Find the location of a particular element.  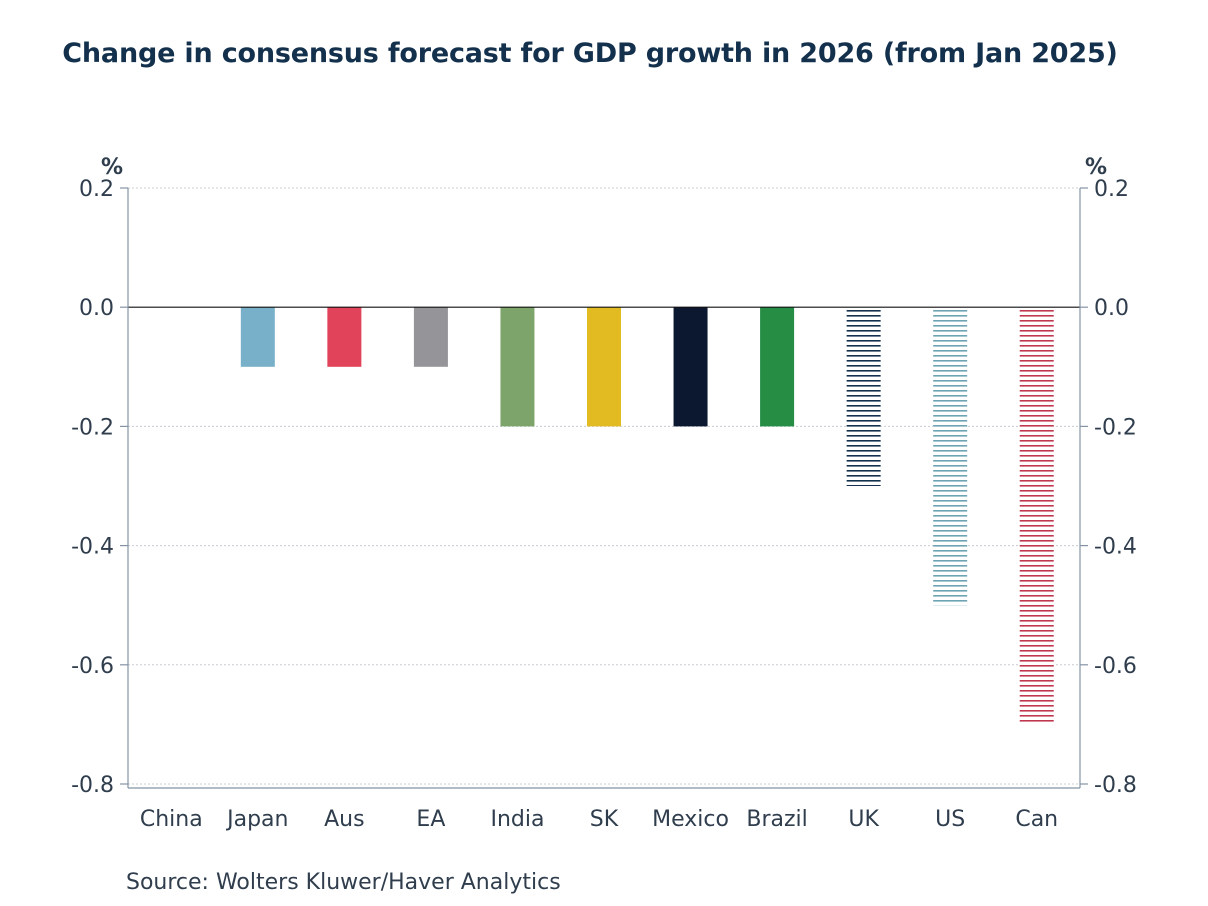

left-y-tick-label: -0.4 is located at coordinates (92, 547).